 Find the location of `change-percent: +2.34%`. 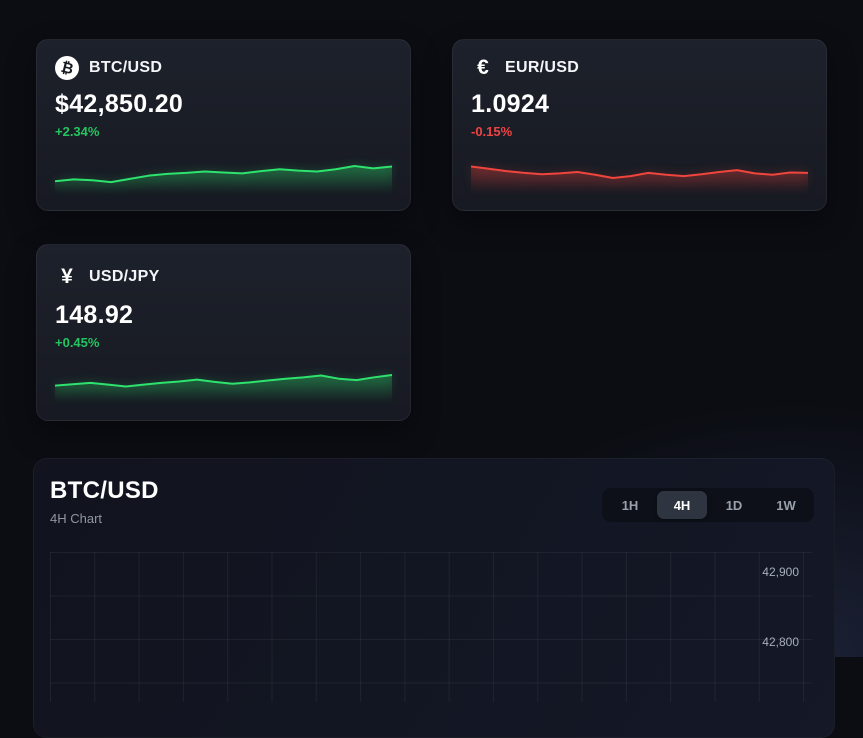

change-percent: +2.34% is located at coordinates (77, 131).